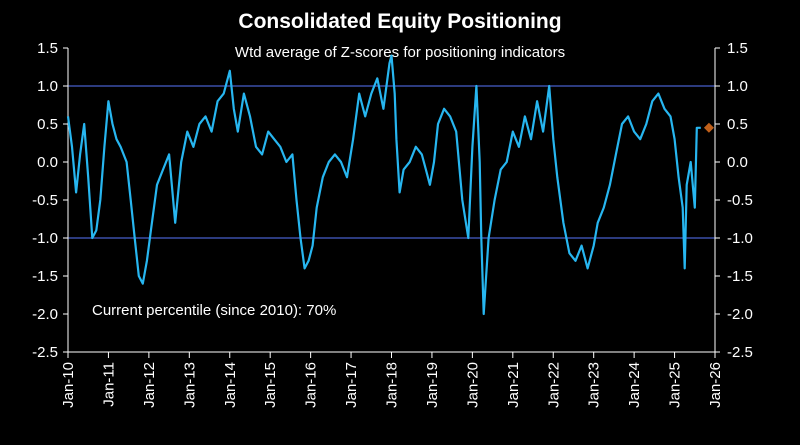  What do you see at coordinates (675, 385) in the screenshot?
I see `x-tick-label: Jan-25` at bounding box center [675, 385].